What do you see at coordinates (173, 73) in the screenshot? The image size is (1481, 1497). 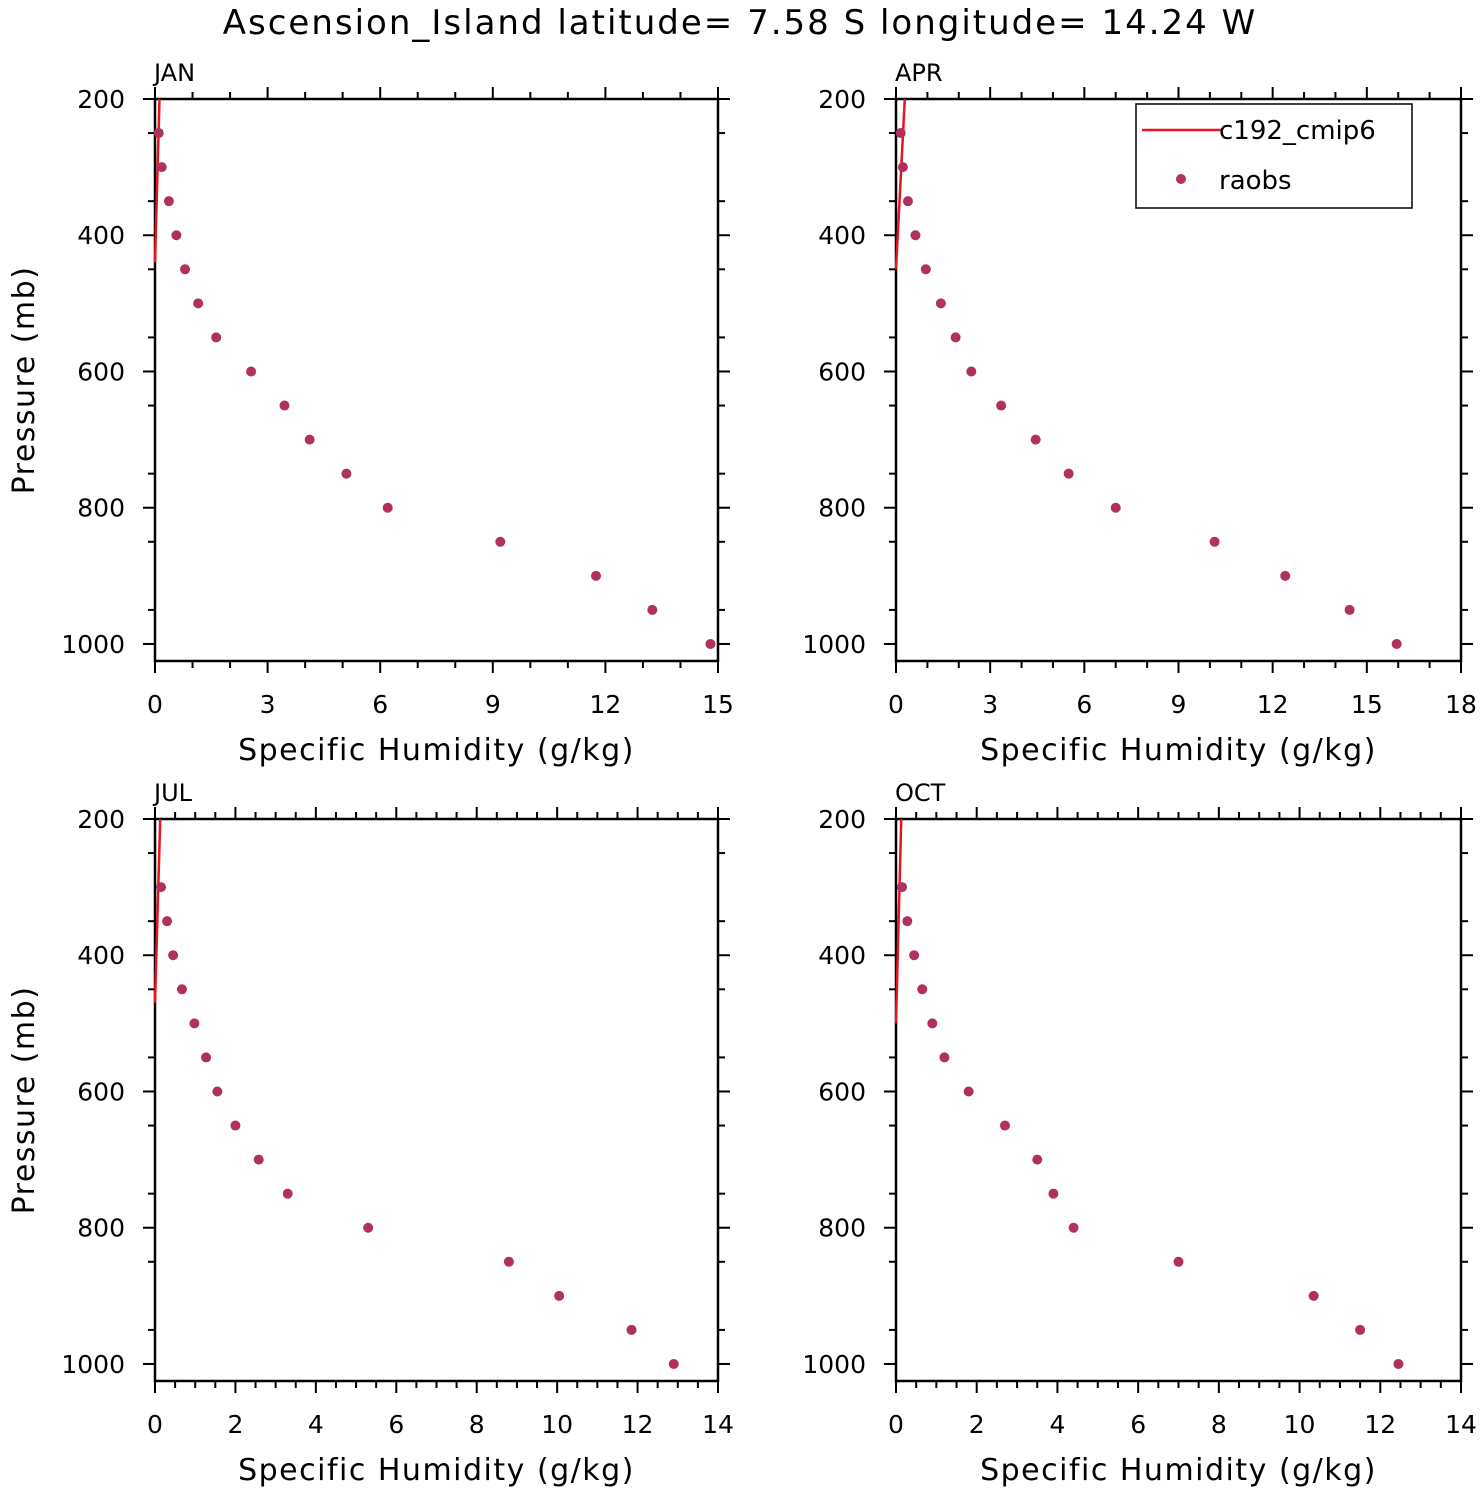 I see `panel-title: JAN` at bounding box center [173, 73].